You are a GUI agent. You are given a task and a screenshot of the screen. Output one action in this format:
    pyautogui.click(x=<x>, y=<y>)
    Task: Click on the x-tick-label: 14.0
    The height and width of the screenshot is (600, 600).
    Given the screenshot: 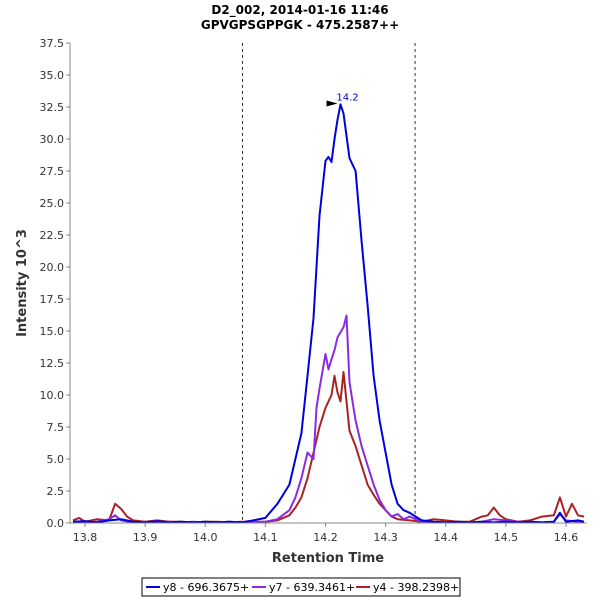 What is the action you would take?
    pyautogui.click(x=205, y=537)
    